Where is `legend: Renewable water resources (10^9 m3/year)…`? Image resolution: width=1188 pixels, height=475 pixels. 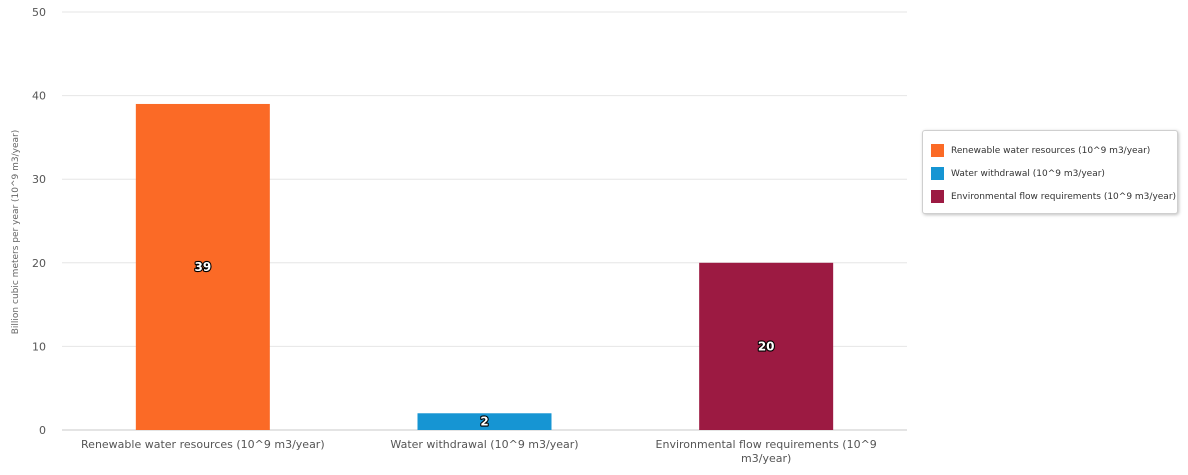 legend: Renewable water resources (10^9 m3/year)… is located at coordinates (1050, 172).